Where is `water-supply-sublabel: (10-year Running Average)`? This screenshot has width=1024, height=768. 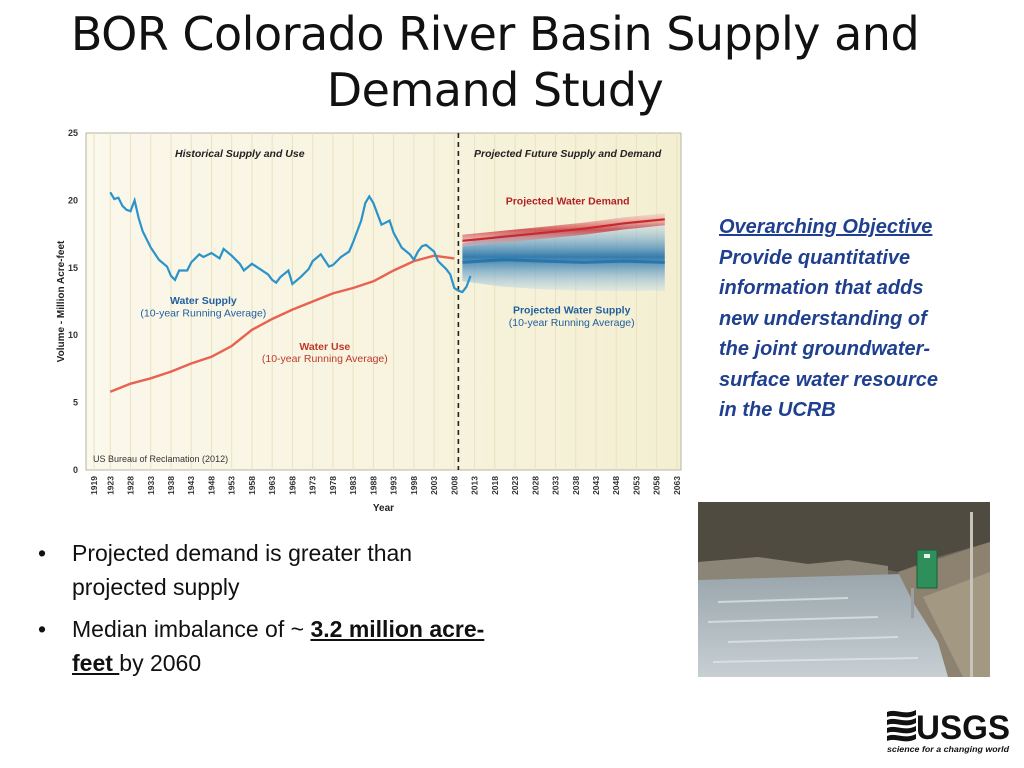
water-supply-sublabel: (10-year Running Average) is located at coordinates (203, 313).